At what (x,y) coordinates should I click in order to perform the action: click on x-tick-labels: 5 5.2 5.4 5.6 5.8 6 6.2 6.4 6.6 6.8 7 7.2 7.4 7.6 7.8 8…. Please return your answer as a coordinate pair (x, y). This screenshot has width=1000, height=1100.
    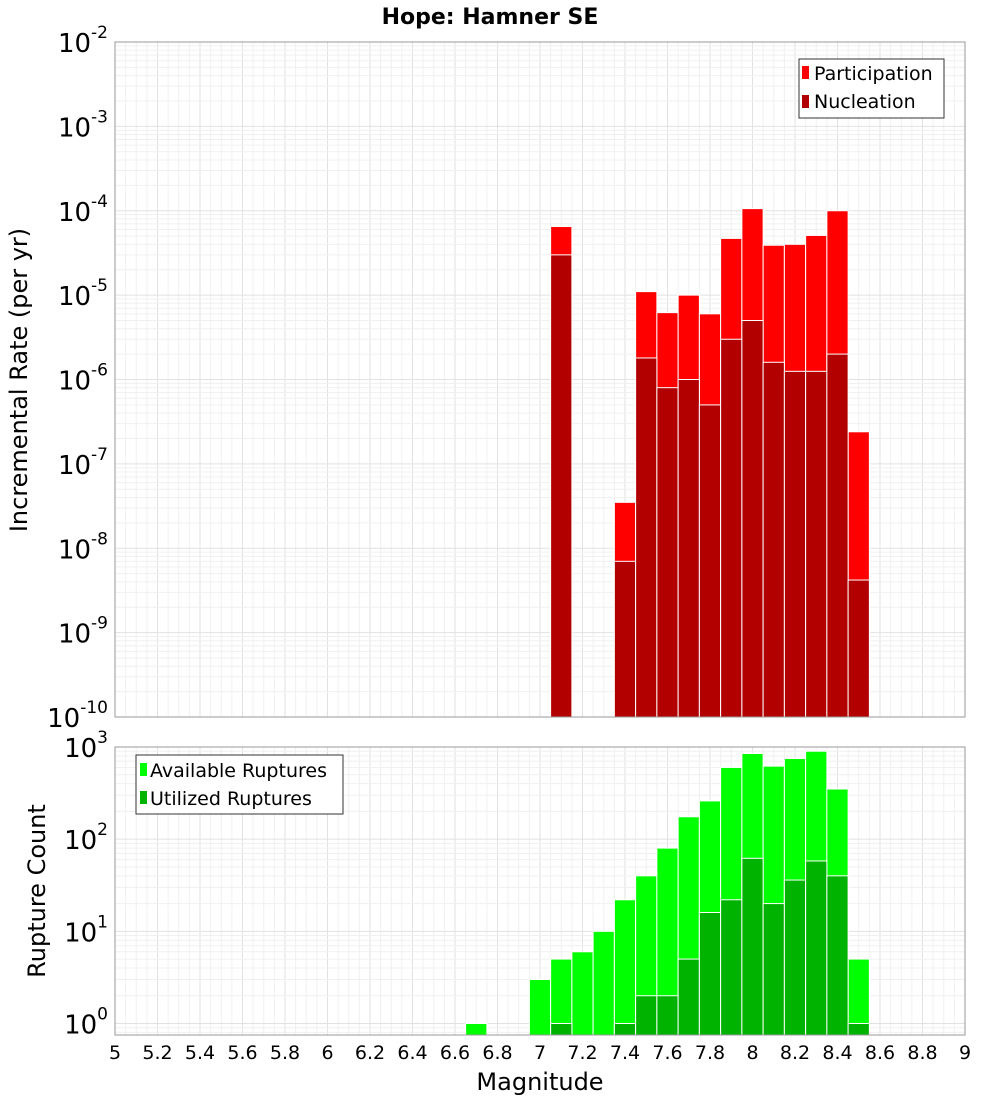
    Looking at the image, I should click on (540, 1053).